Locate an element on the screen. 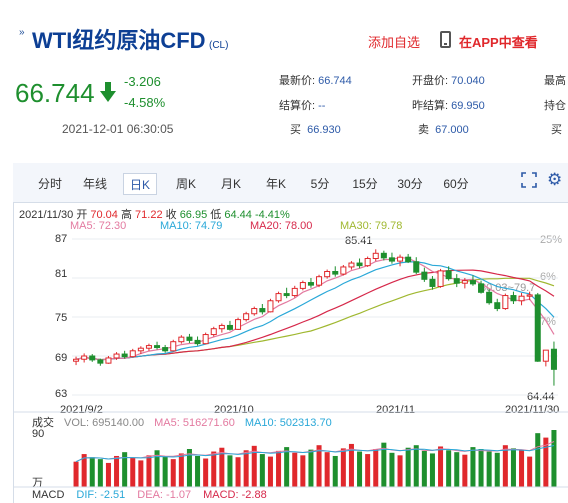 The width and height of the screenshot is (568, 503). volume-ma10-line is located at coordinates (315, 454).